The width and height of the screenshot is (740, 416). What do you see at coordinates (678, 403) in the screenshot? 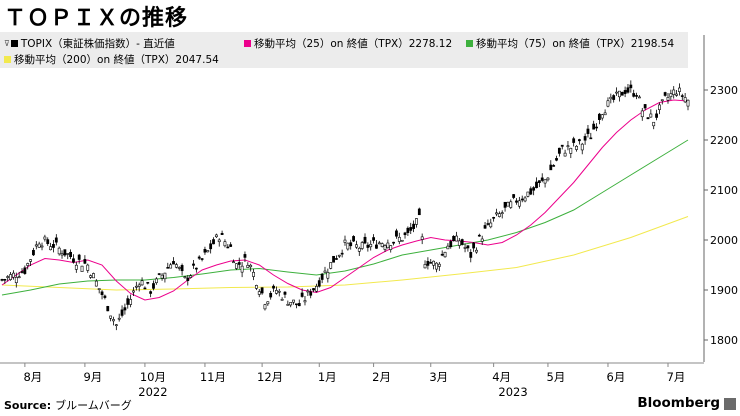
I see `brand-name: Bloomberg` at bounding box center [678, 403].